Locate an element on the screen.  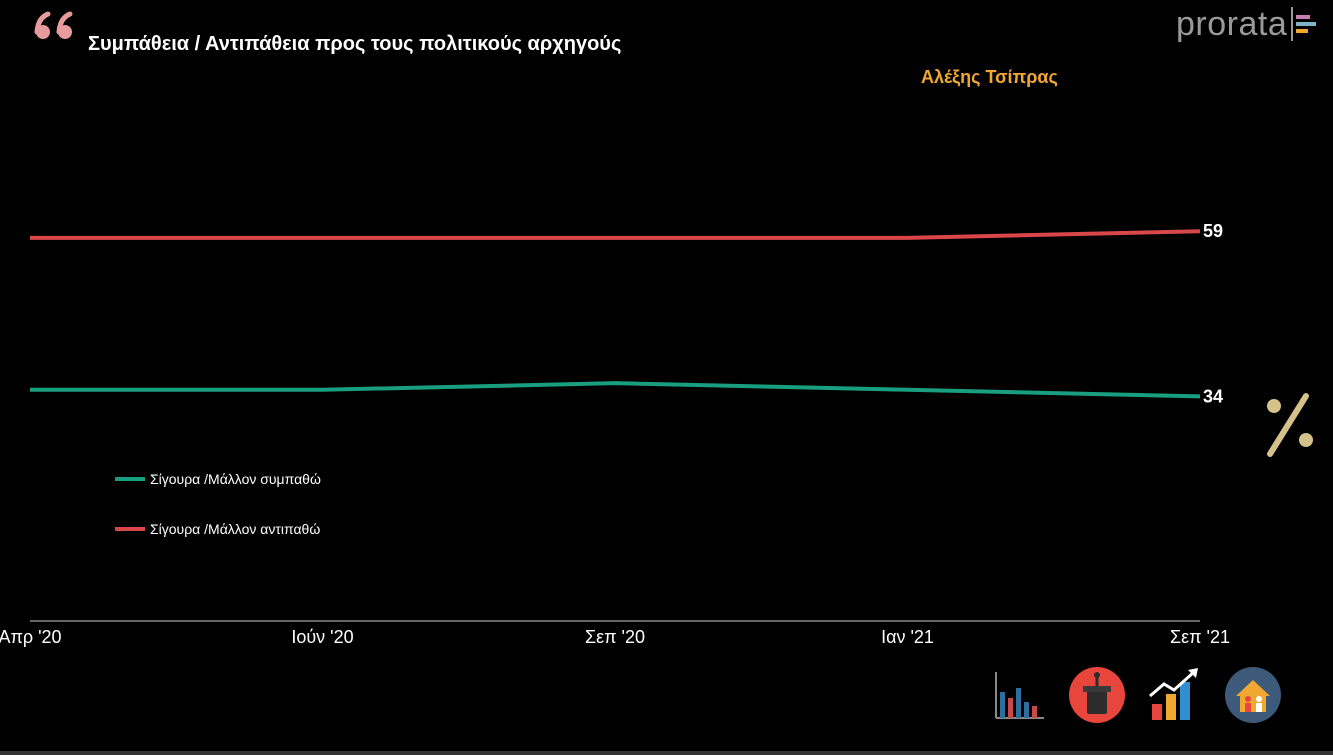
x-tick-label: Ιαν '21 is located at coordinates (907, 637).